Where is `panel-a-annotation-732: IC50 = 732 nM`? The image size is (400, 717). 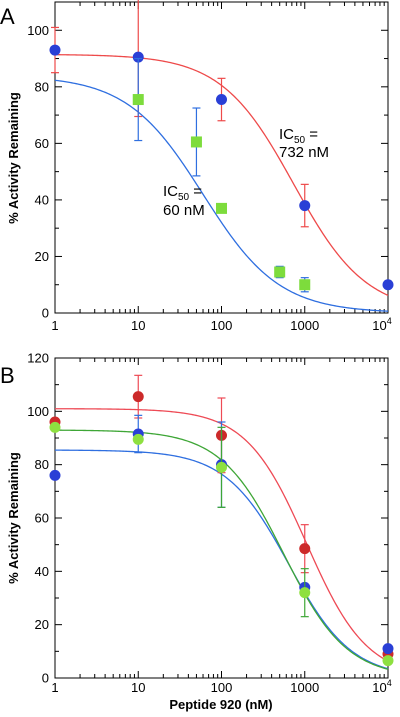
panel-a-annotation-732: IC50 = 732 nM is located at coordinates (304, 143).